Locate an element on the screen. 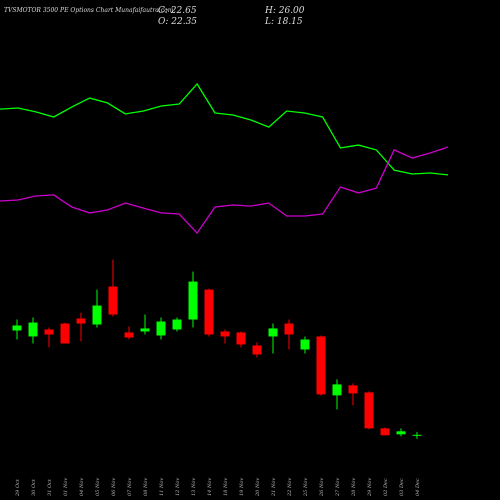 This screenshot has height=500, width=500. stat: O: 22.35 is located at coordinates (177, 22).